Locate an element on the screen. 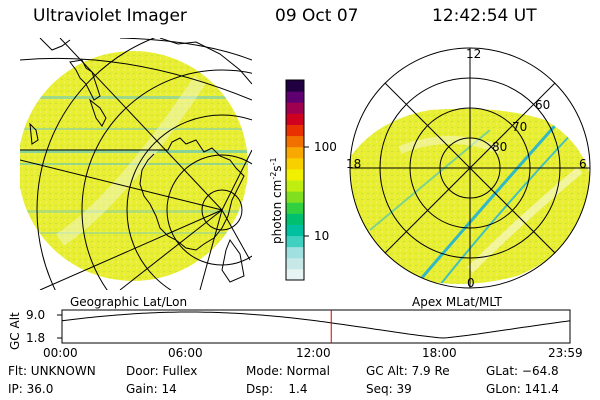 This screenshot has height=400, width=600. apex-label: Apex MLat/MLT is located at coordinates (457, 302).